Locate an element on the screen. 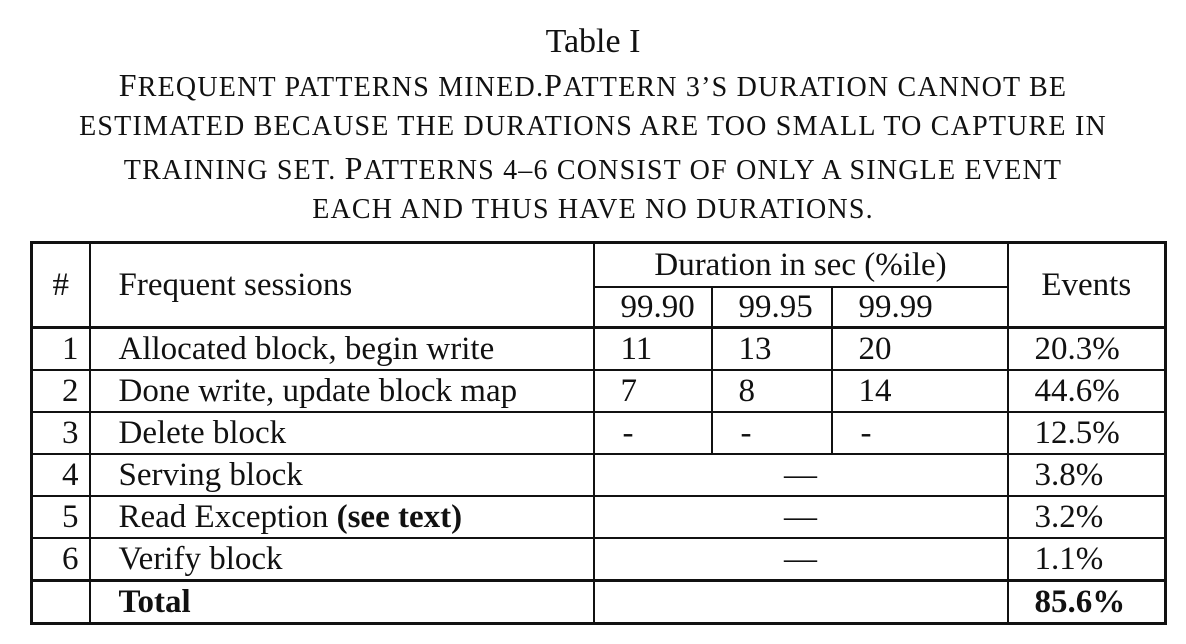 This screenshot has width=1186, height=644. total-events: 85.6% is located at coordinates (1086, 602).